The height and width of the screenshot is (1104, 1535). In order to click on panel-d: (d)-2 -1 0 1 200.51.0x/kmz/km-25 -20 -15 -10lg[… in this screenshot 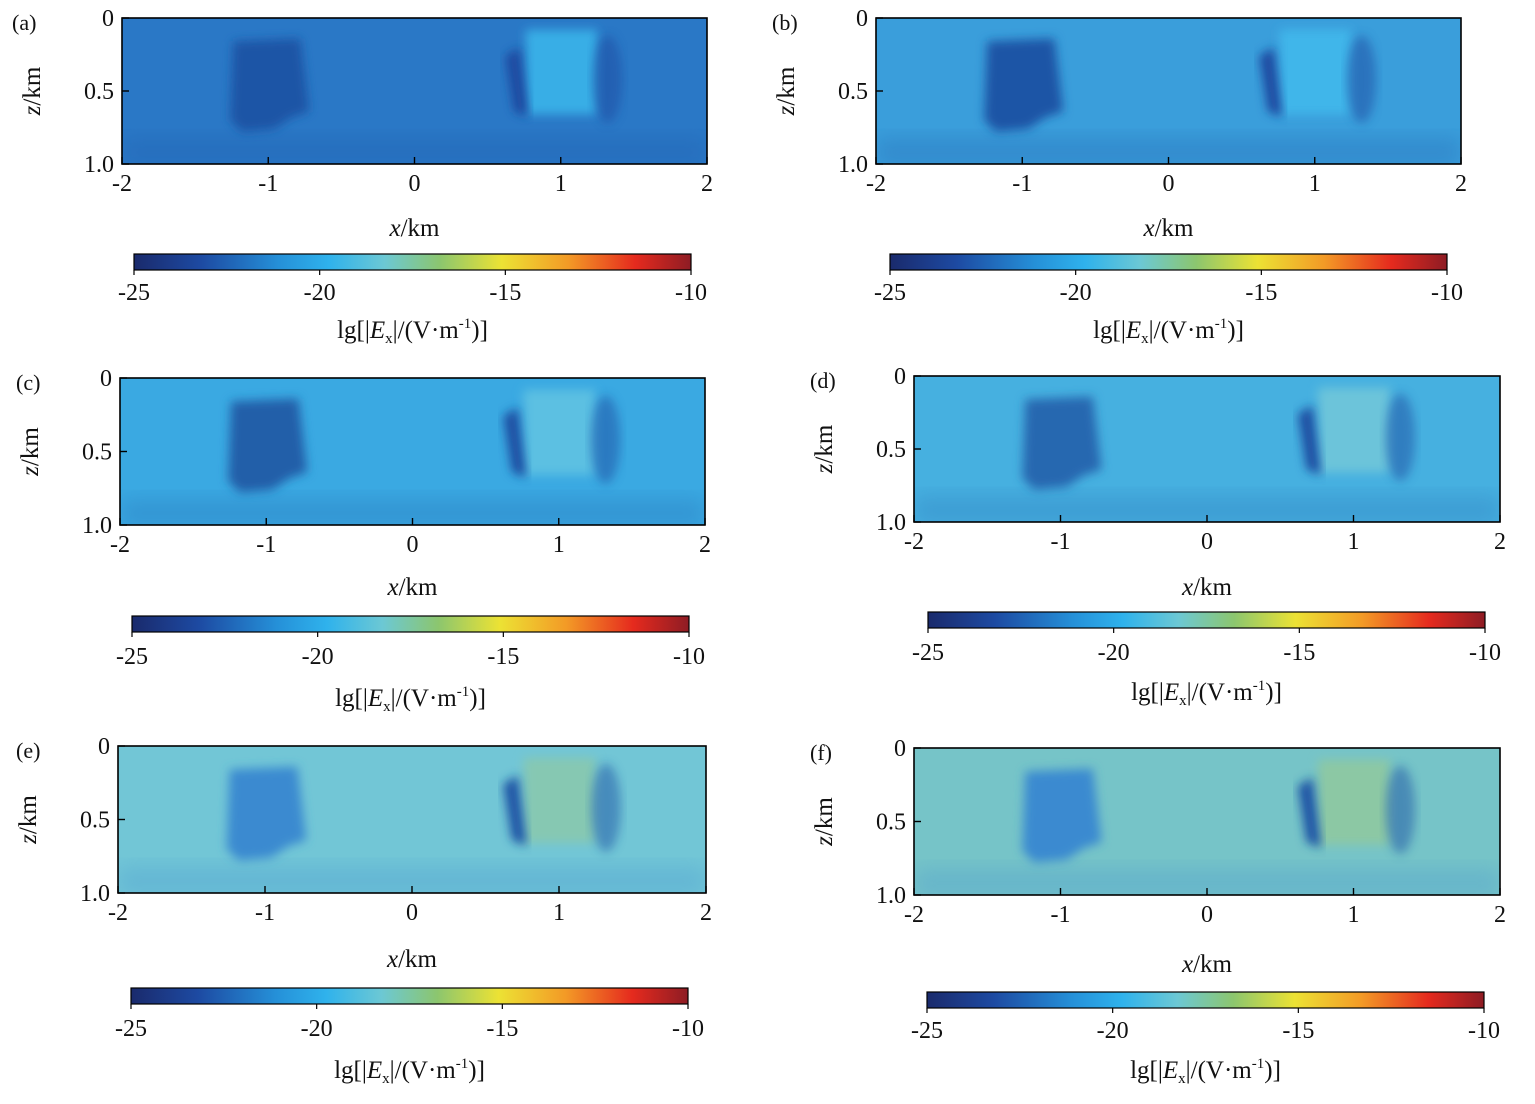, I will do `click(1158, 536)`.